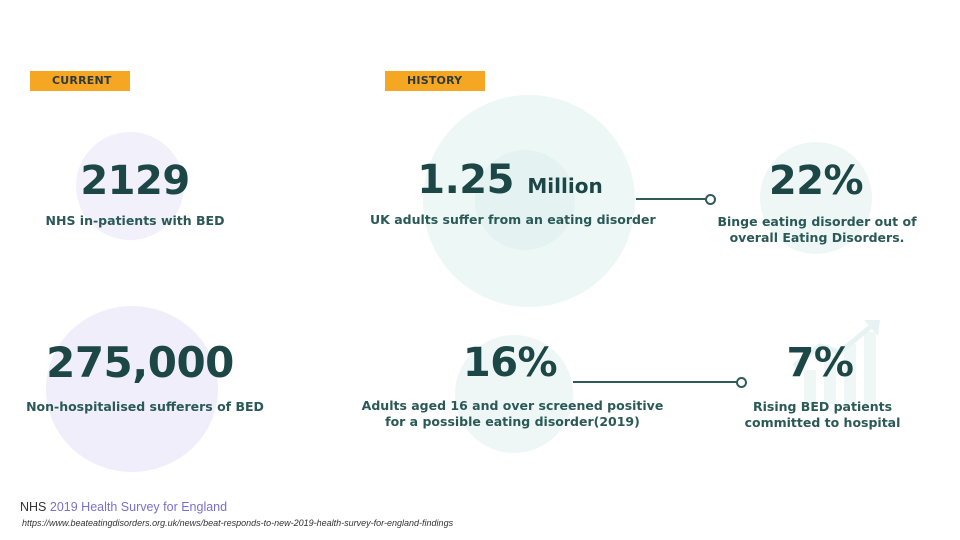  Describe the element at coordinates (512, 421) in the screenshot. I see `screened-label-line2: for a possible eating disorder(2019)` at that location.